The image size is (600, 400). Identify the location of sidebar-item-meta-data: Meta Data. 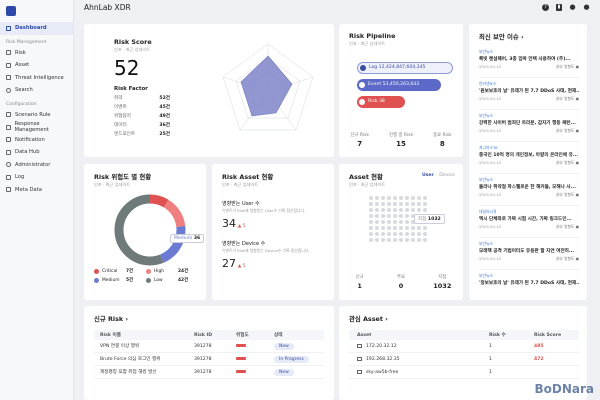
(36, 190).